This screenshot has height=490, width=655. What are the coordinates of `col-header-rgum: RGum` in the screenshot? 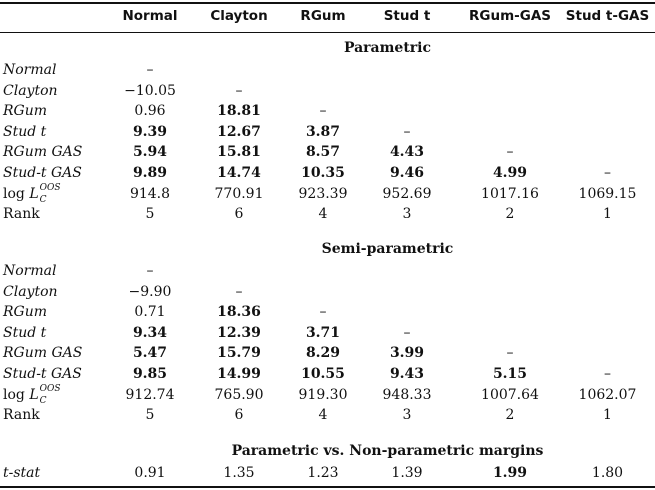 It's located at (323, 16).